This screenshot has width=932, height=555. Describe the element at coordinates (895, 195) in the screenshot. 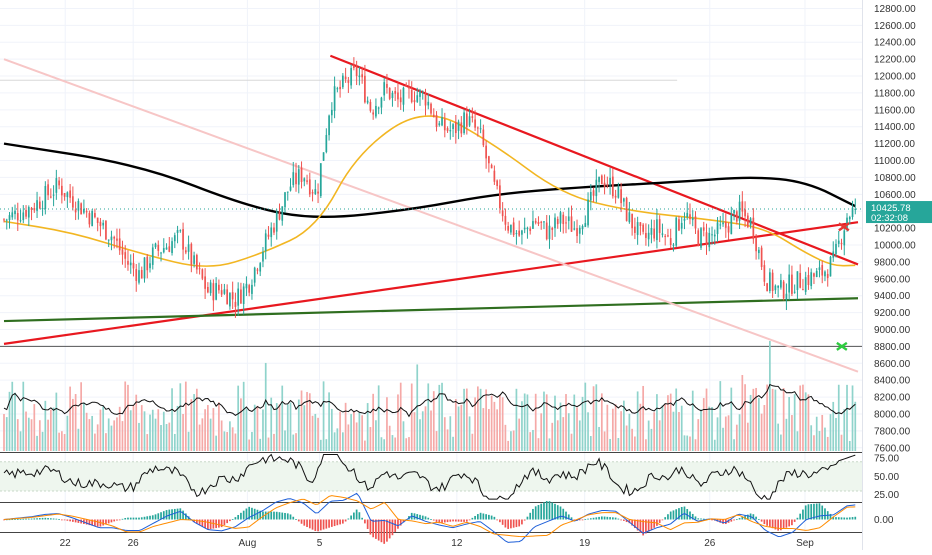

I see `price-tick-label: 10600.00` at that location.